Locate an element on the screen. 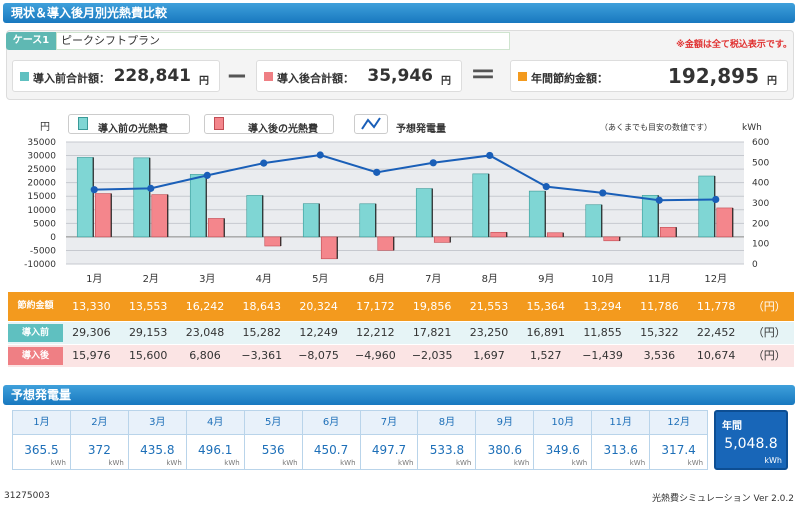 The image size is (800, 505). generation-value: 536 is located at coordinates (273, 450).